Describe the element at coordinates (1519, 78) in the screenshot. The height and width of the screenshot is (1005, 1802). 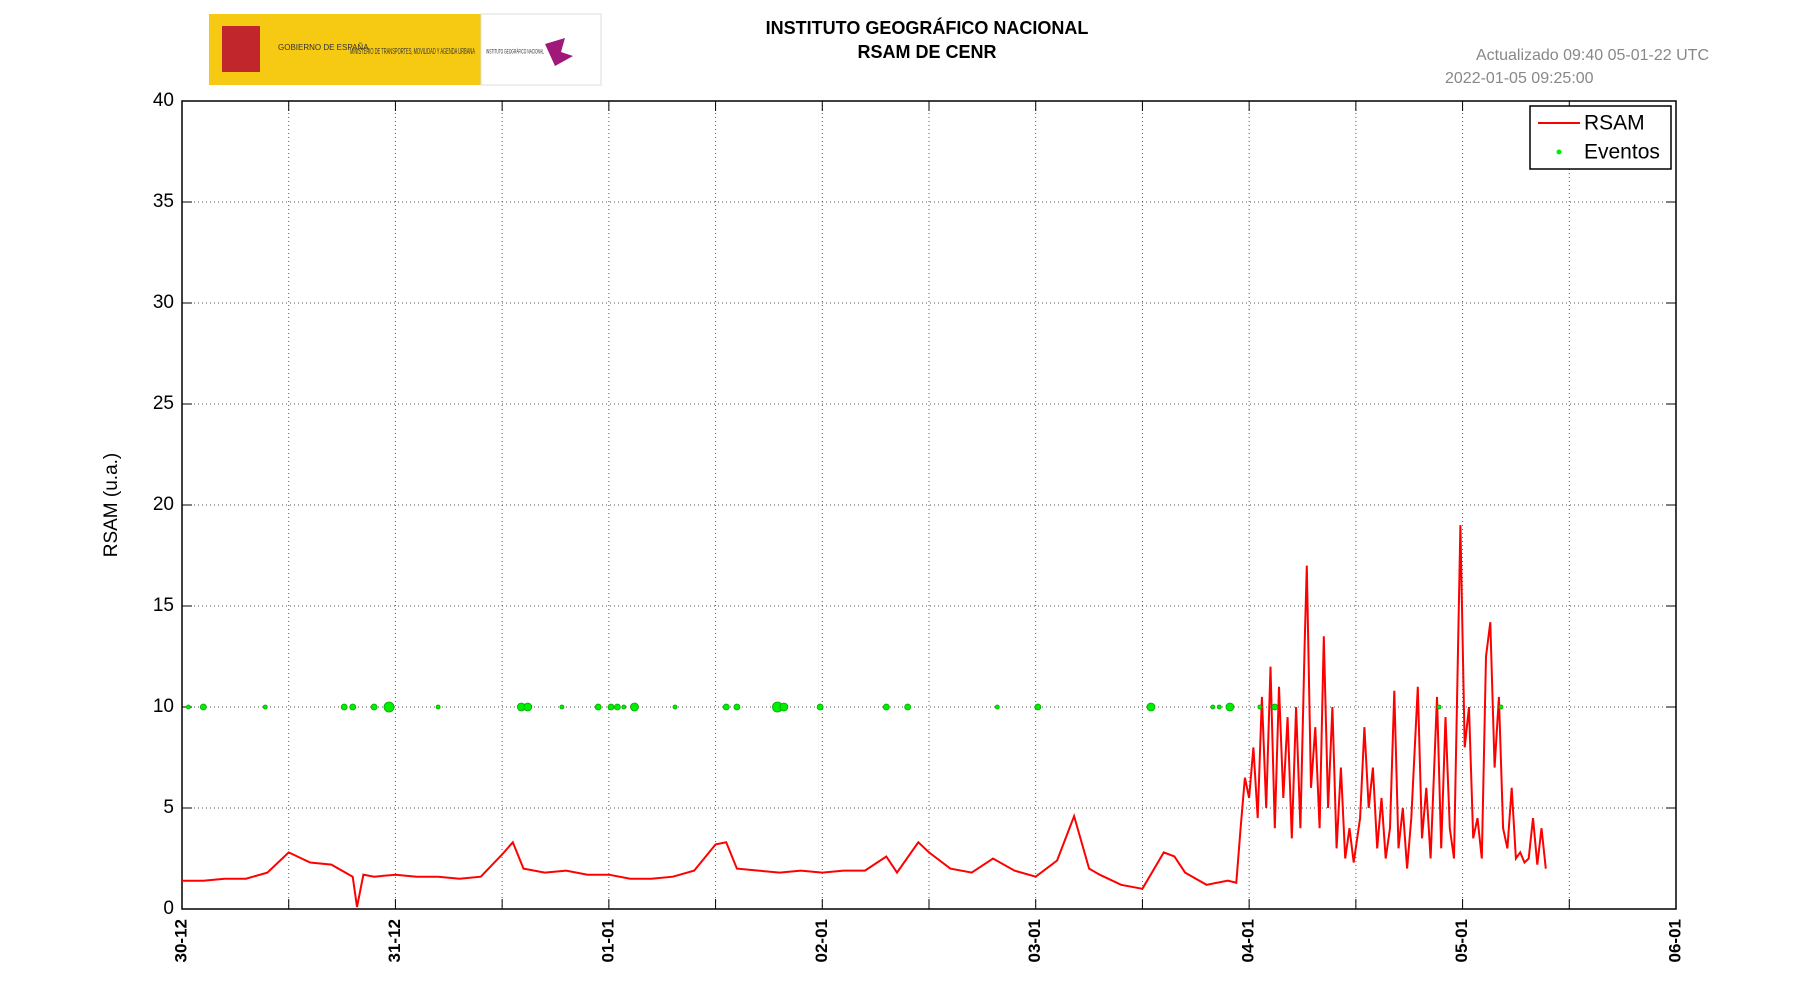
I see `timestamp: 2022-01-05 09:25:00` at that location.